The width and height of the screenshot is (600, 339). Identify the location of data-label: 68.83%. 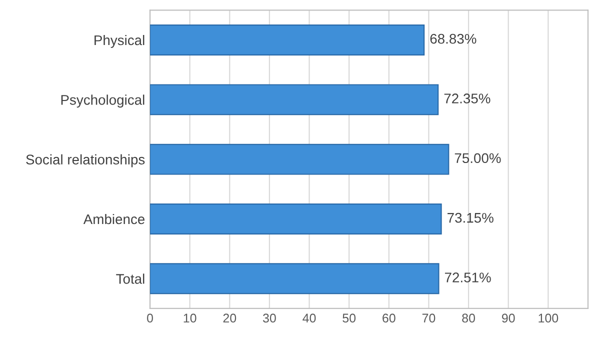
(453, 39).